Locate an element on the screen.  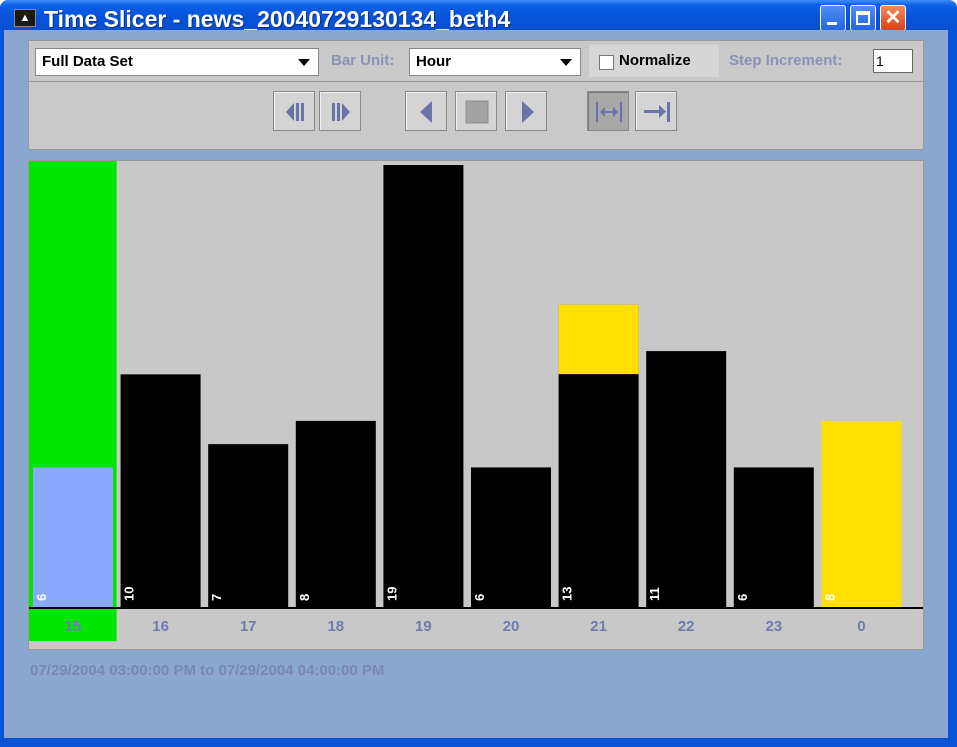
normalize-checkbox is located at coordinates (606, 62).